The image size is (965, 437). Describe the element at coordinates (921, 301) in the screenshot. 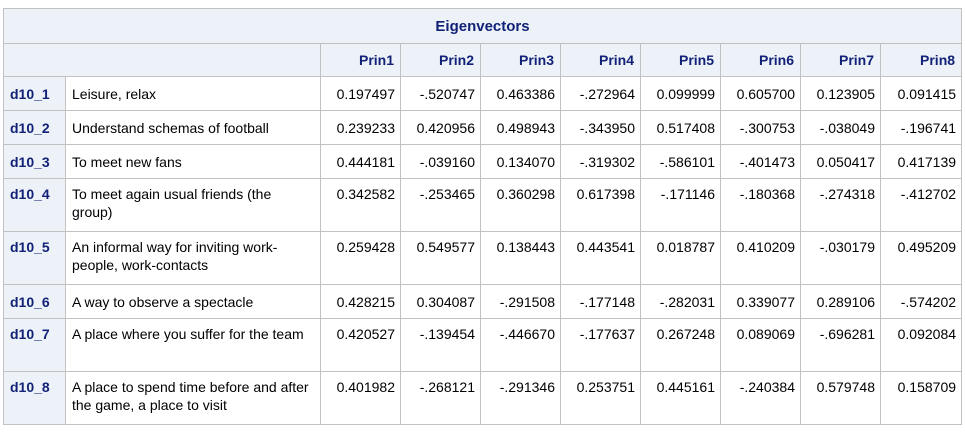

I see `value-cell: -.574202` at that location.